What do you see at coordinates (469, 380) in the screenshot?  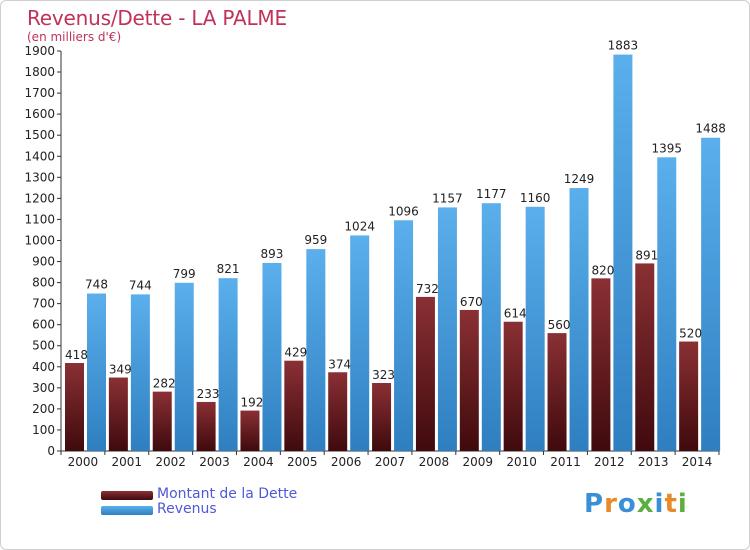 I see `bar-dette-2009` at bounding box center [469, 380].